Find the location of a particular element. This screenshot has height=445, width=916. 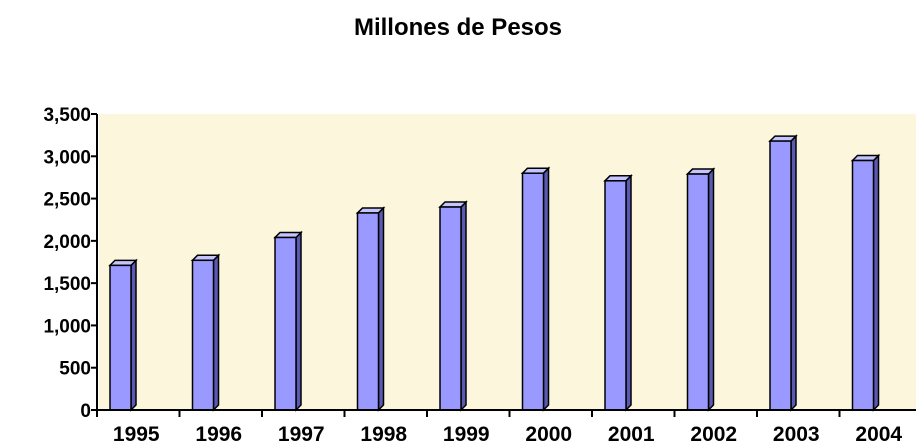

bar-1997 is located at coordinates (288, 321).